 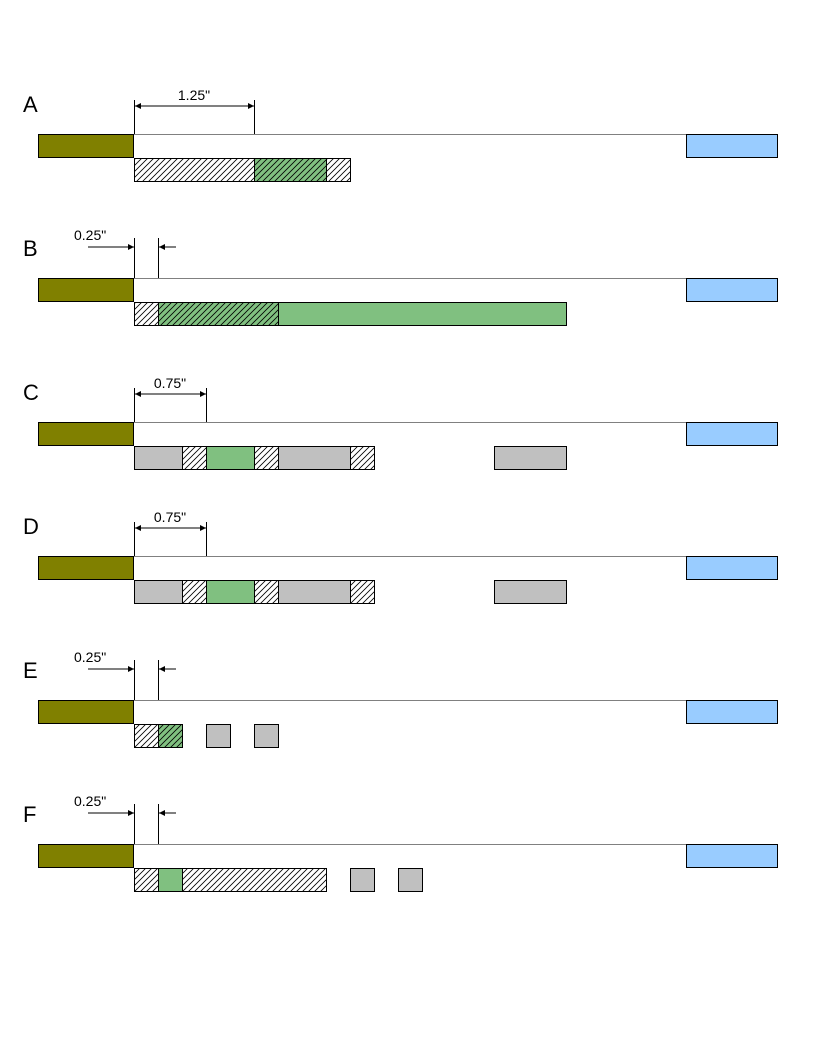 I want to click on row-label: C, so click(x=31, y=392).